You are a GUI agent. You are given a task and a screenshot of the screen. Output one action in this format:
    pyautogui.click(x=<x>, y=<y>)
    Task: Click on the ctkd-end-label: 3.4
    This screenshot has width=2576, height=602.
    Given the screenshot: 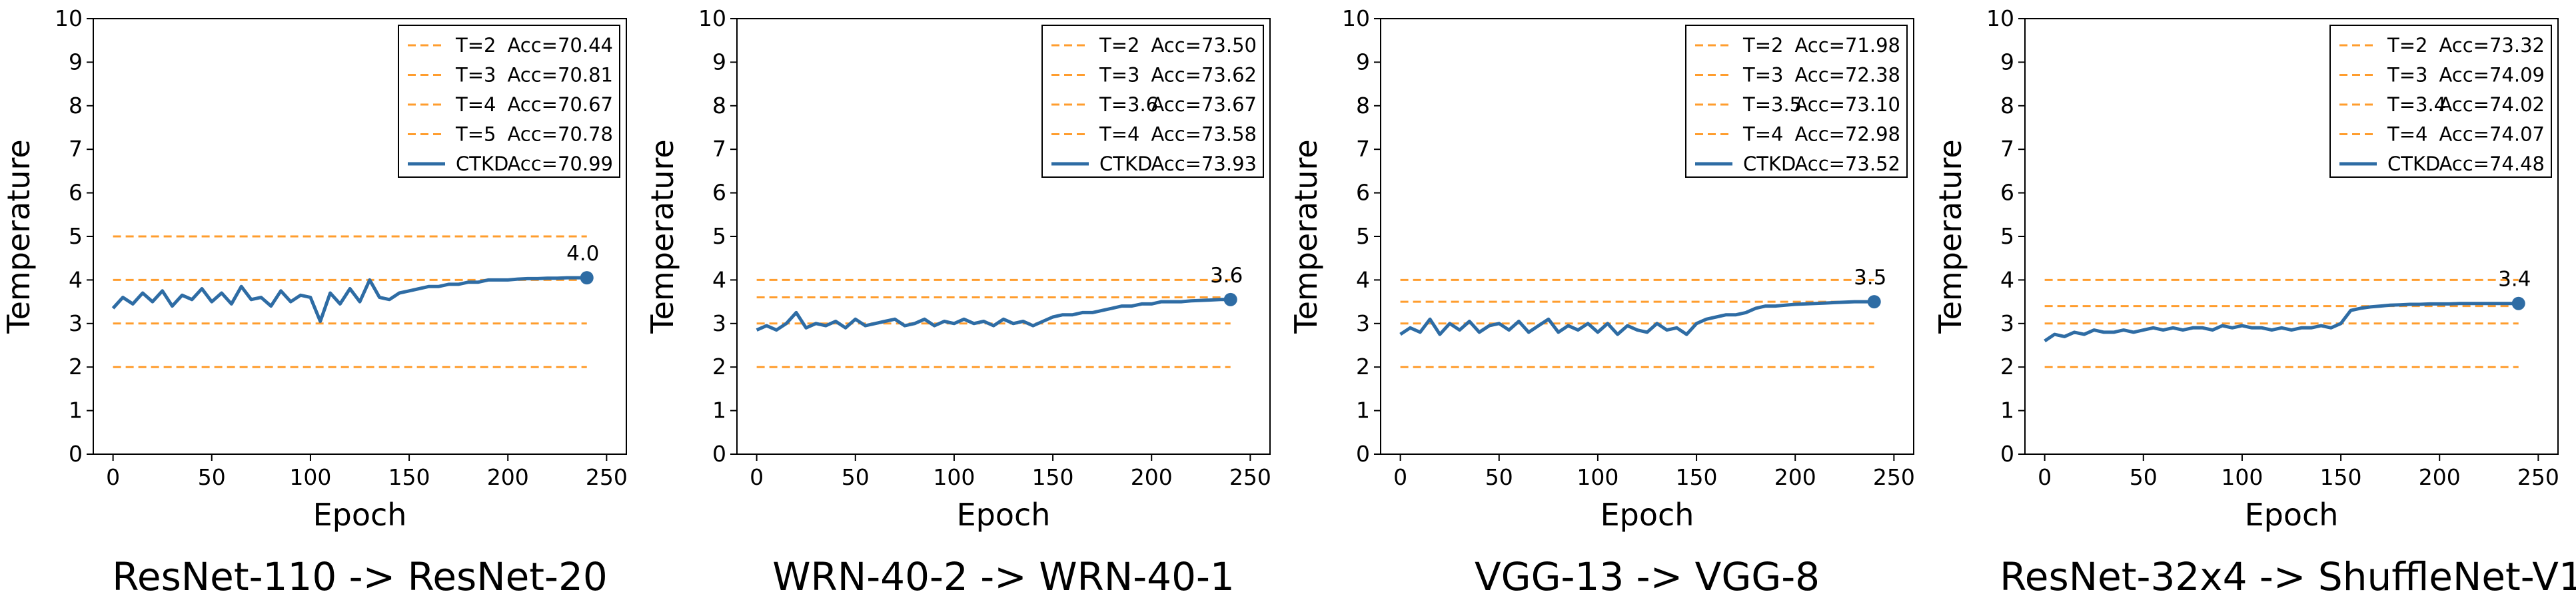 What is the action you would take?
    pyautogui.click(x=2515, y=280)
    